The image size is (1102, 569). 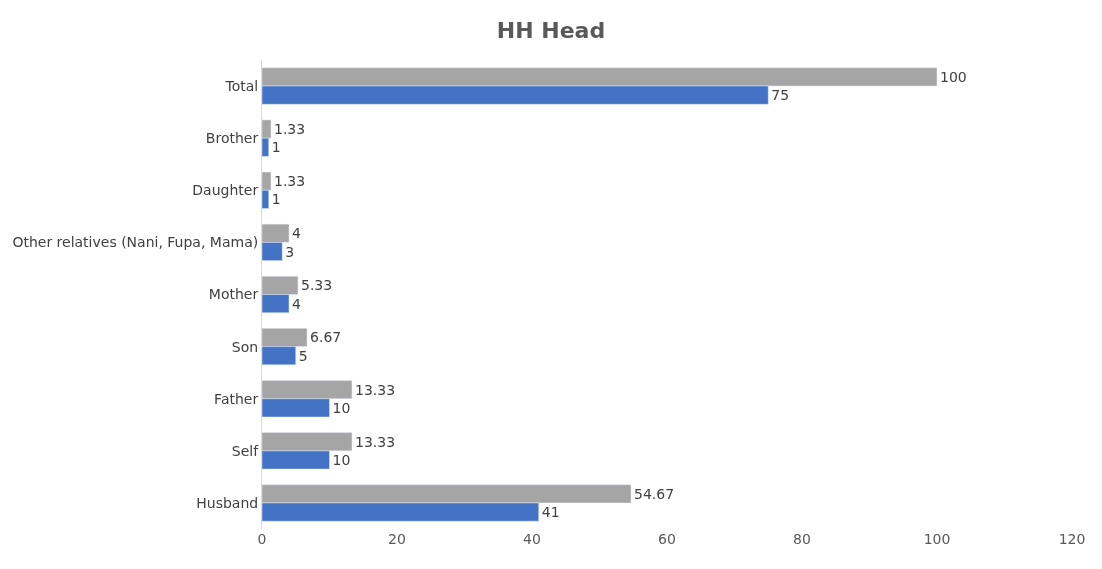 I want to click on x-tick-label: 60, so click(x=667, y=539).